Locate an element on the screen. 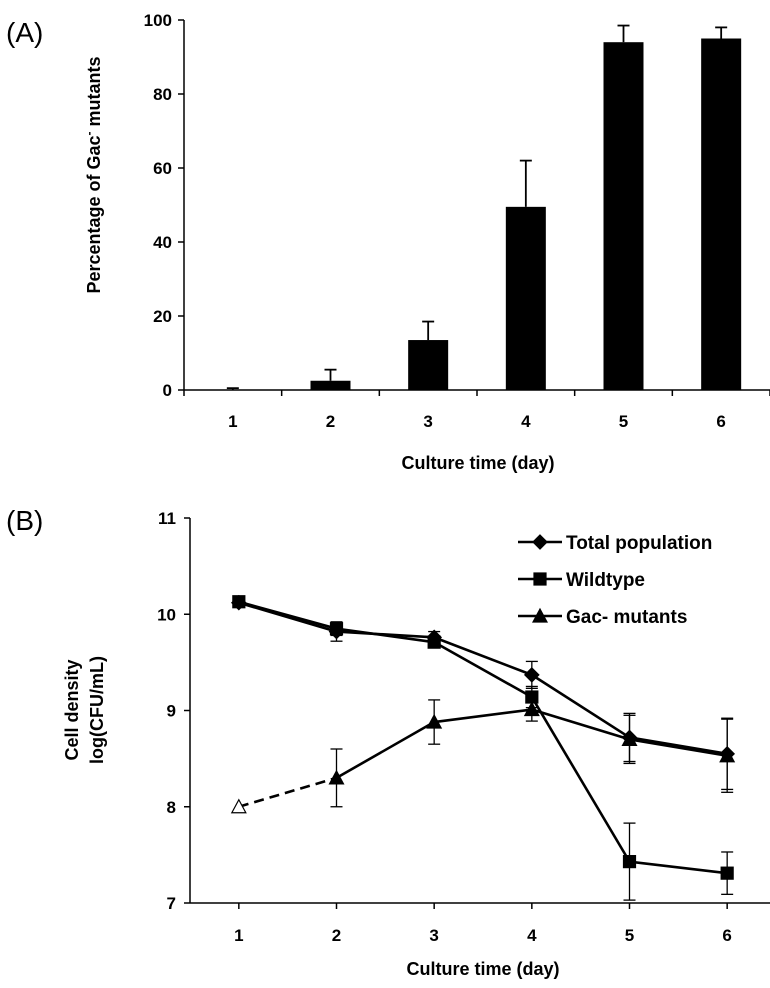  panel-b-y-tick-label: 11 is located at coordinates (167, 518).